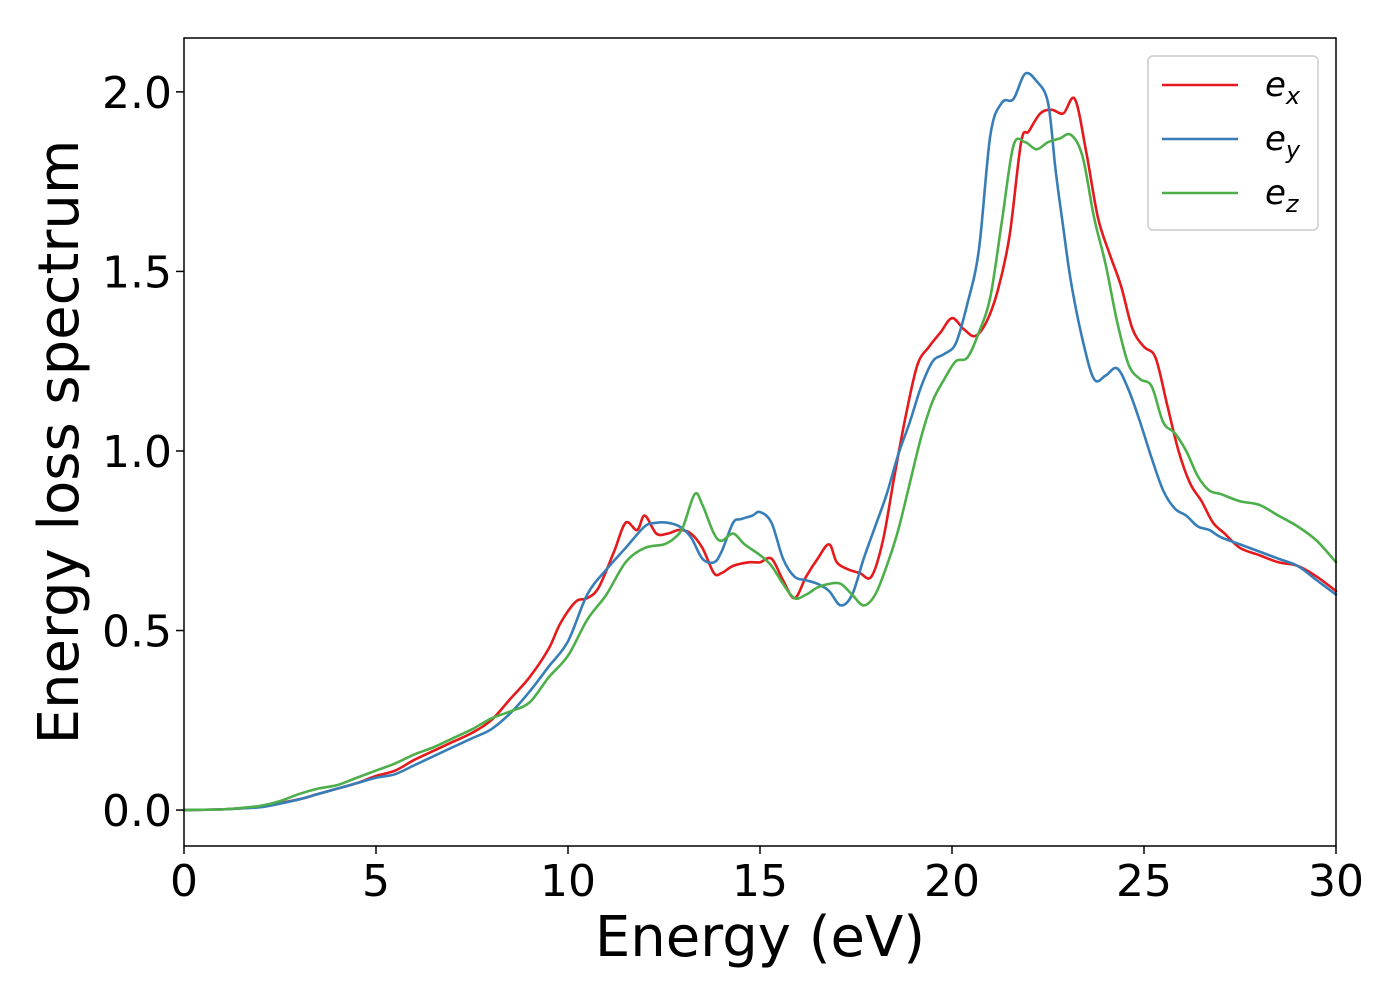 The height and width of the screenshot is (1005, 1400). I want to click on x-tick-label: 15, so click(760, 881).